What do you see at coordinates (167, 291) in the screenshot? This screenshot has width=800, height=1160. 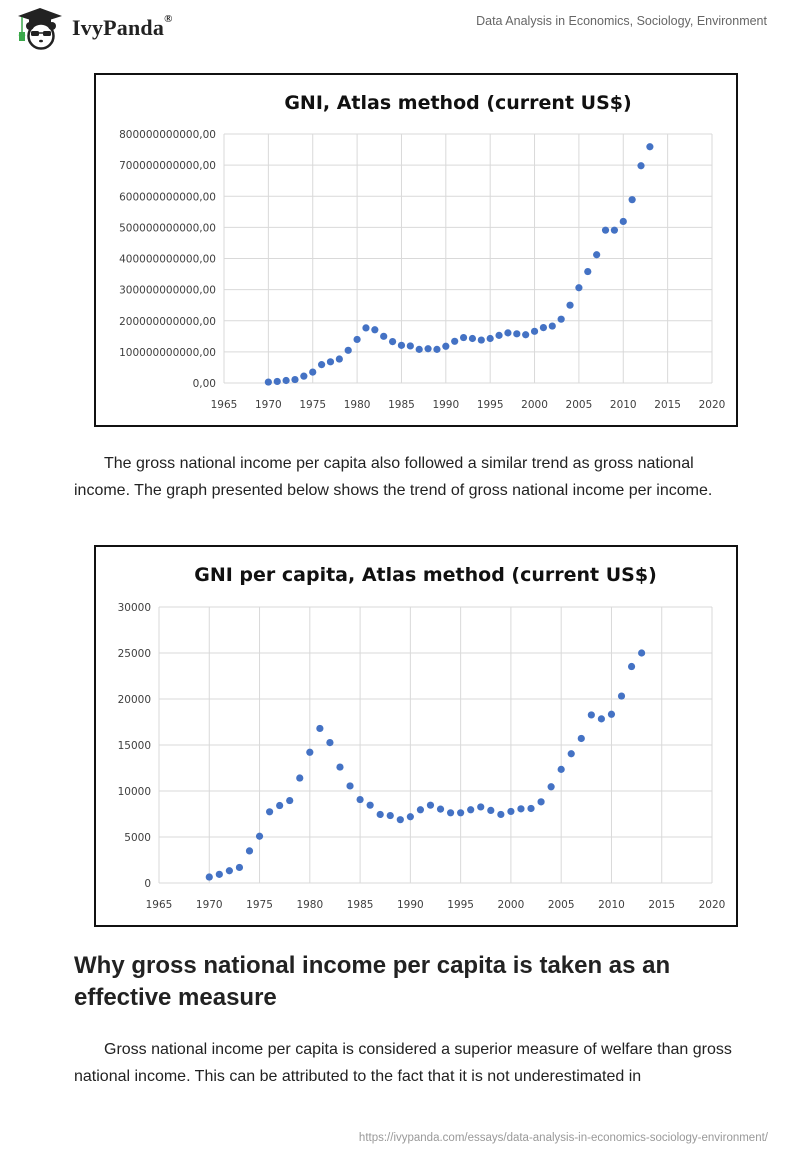 I see `y-tick-label: 300000000000,00` at bounding box center [167, 291].